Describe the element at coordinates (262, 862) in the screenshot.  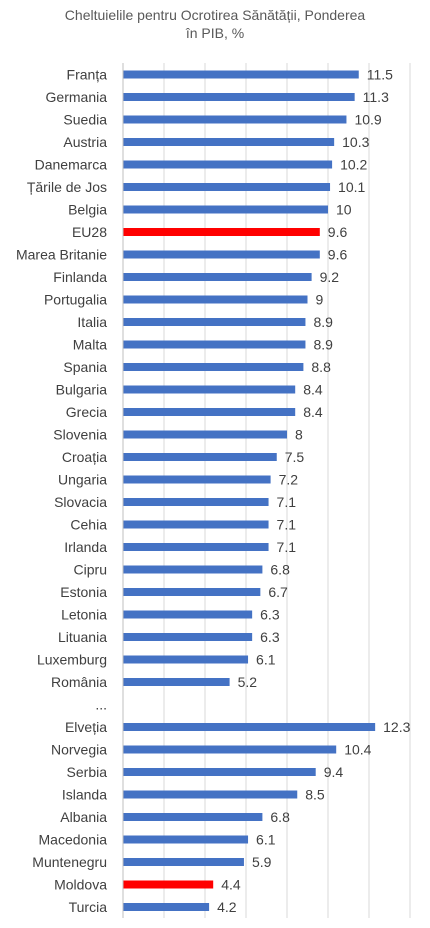
I see `value-label: 5.9` at that location.